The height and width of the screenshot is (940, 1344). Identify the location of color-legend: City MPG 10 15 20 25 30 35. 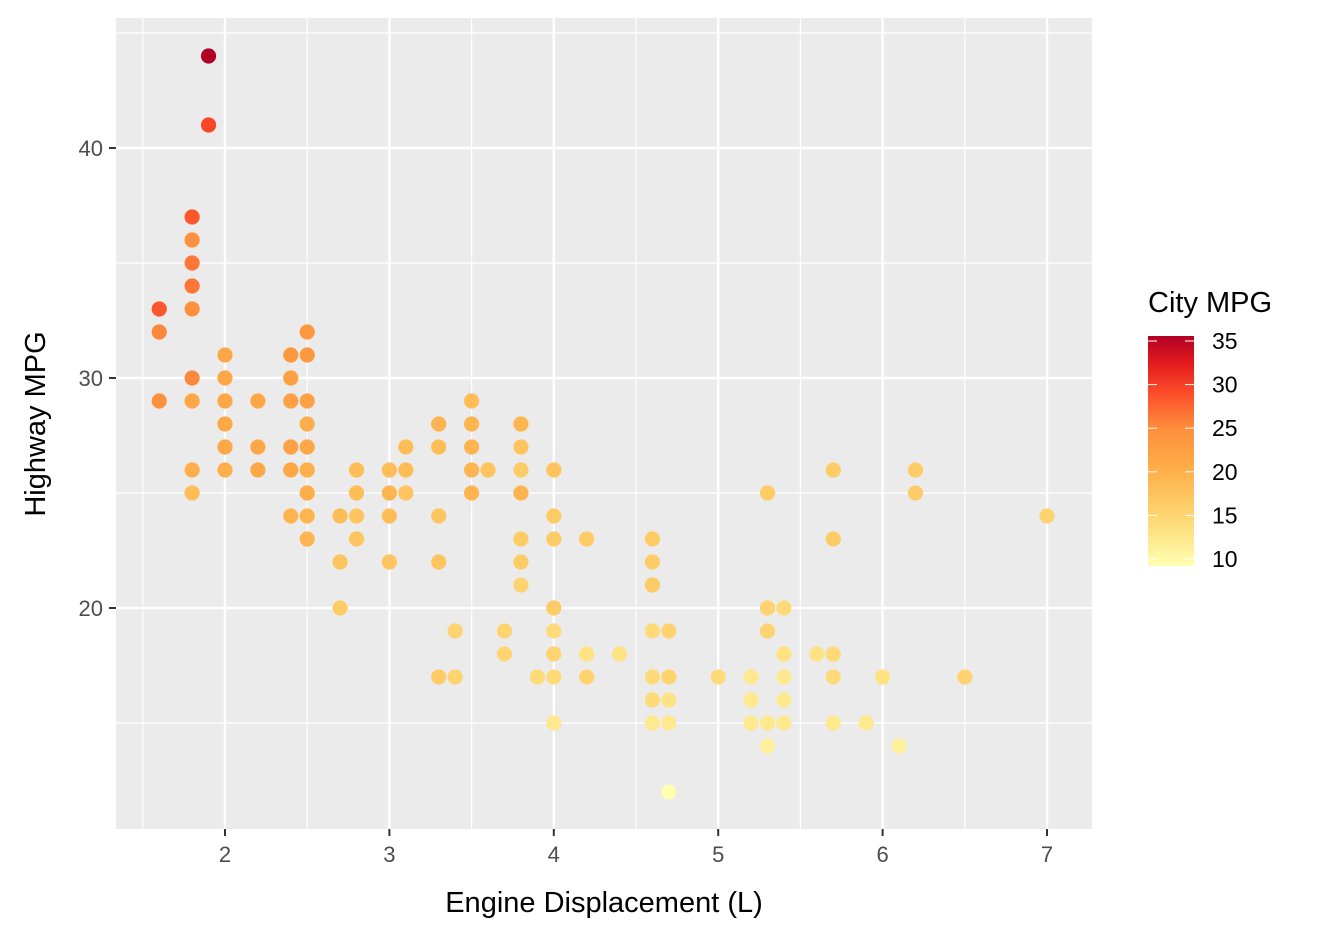
(1210, 429).